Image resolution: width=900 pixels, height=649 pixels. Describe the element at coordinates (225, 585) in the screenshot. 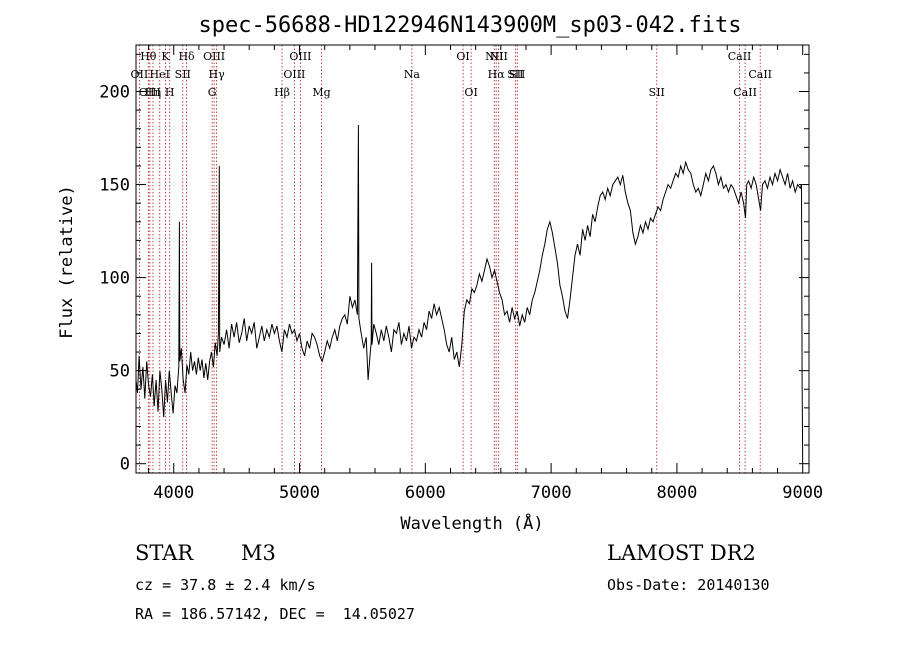

I see `redshift-text: cz = 37.8 ± 2.4 km/s` at that location.